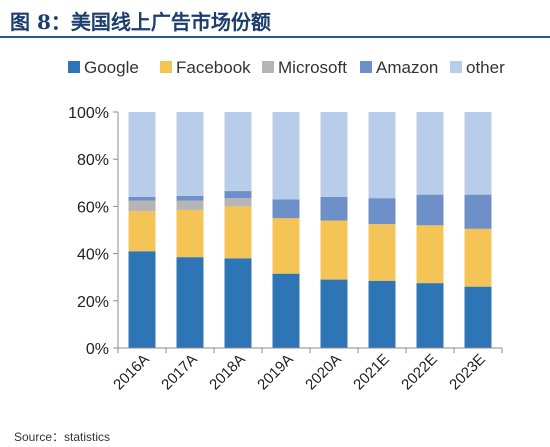 The image size is (550, 447). I want to click on figure-header: 图 8：美国线上广告市场份额, so click(275, 19).